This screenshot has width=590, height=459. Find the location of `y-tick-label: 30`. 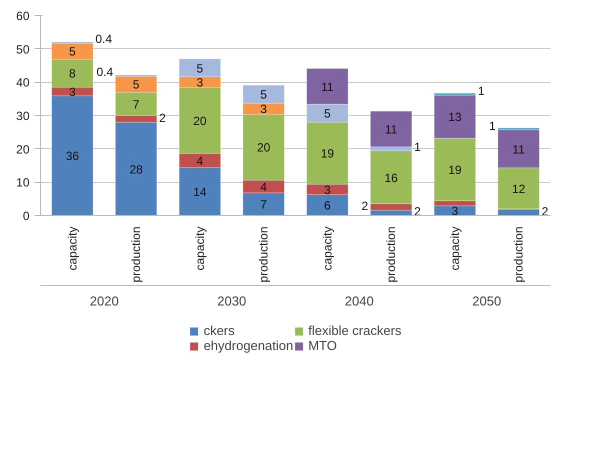

y-tick-label: 30 is located at coordinates (23, 116).